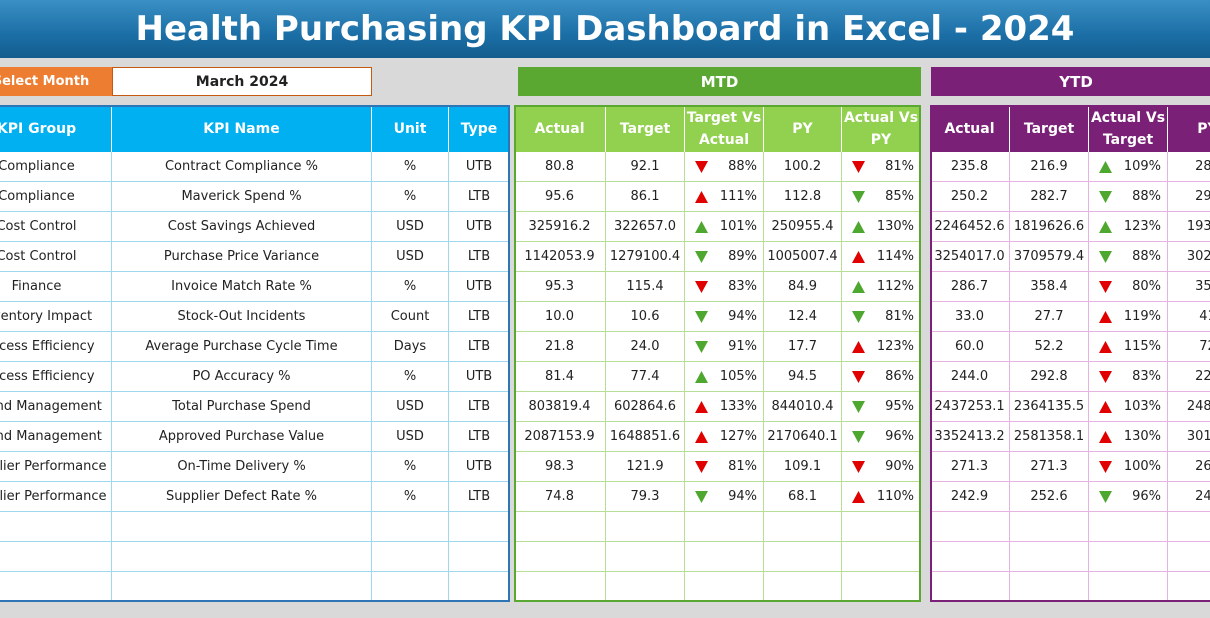  Describe the element at coordinates (895, 346) in the screenshot. I see `percent-text: 123%` at that location.